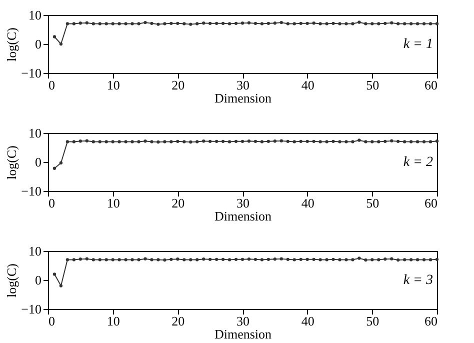 This screenshot has height=343, width=474. What do you see at coordinates (373, 203) in the screenshot?
I see `x-tick-label: 50` at bounding box center [373, 203].